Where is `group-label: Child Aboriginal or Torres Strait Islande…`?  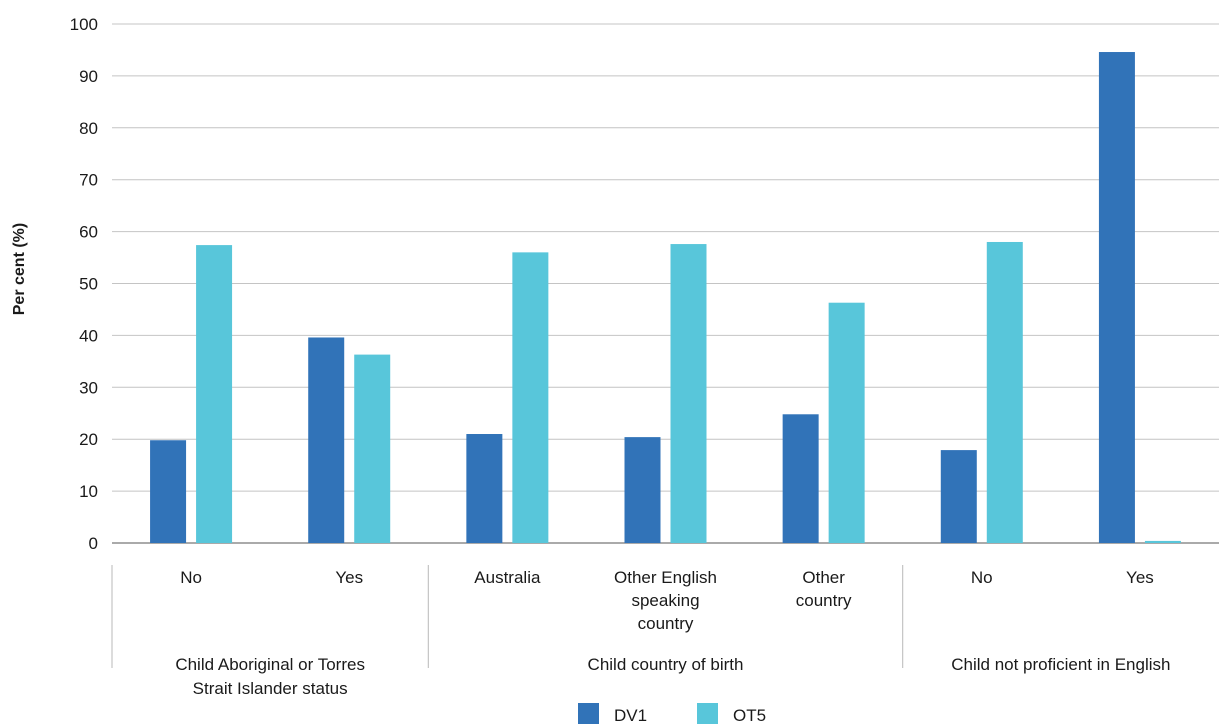
group-label: Child Aboriginal or Torres Strait Islande… is located at coordinates (270, 676).